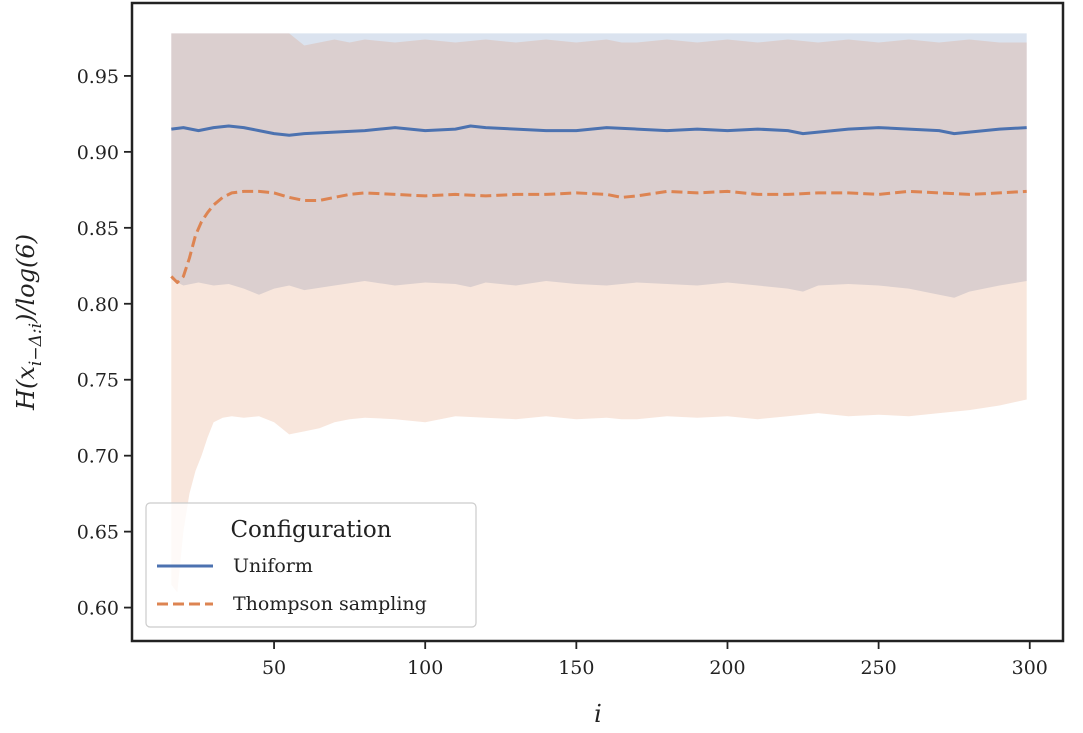 Image resolution: width=1083 pixels, height=733 pixels. I want to click on y-tick-label: 0.95, so click(98, 77).